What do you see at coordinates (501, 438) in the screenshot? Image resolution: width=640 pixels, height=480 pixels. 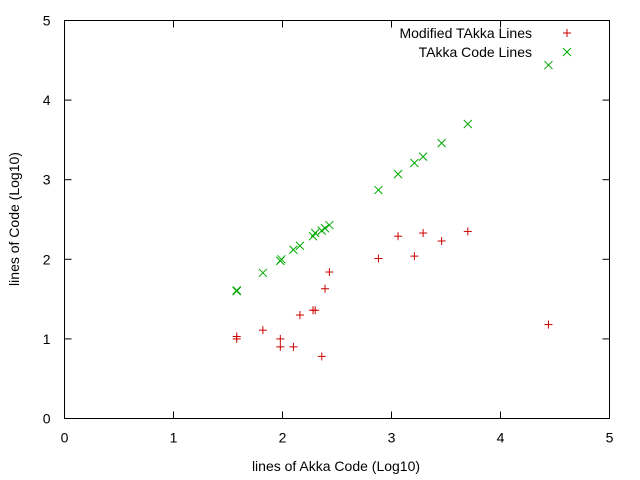 I see `x-tick-label: 4` at bounding box center [501, 438].